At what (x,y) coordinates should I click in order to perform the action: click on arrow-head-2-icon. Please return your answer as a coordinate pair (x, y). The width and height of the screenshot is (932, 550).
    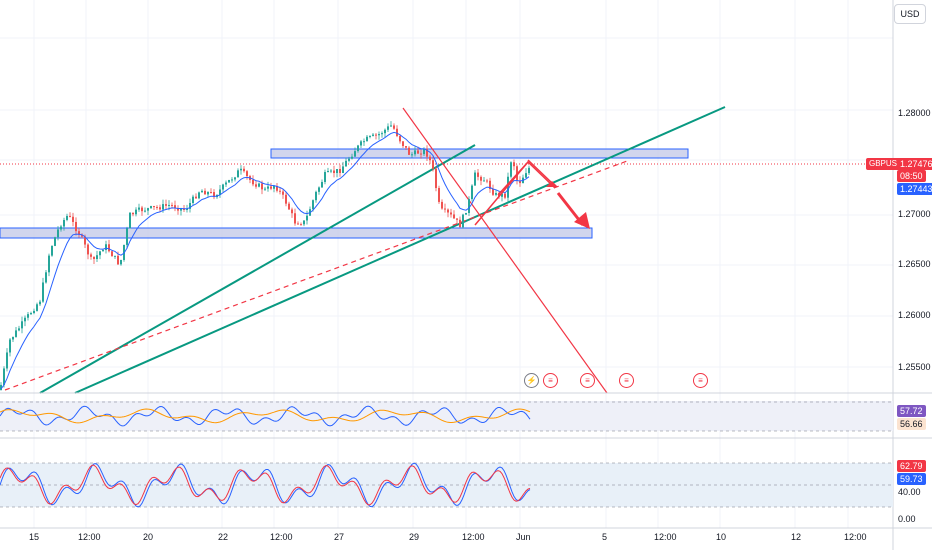
    Looking at the image, I should click on (582, 220).